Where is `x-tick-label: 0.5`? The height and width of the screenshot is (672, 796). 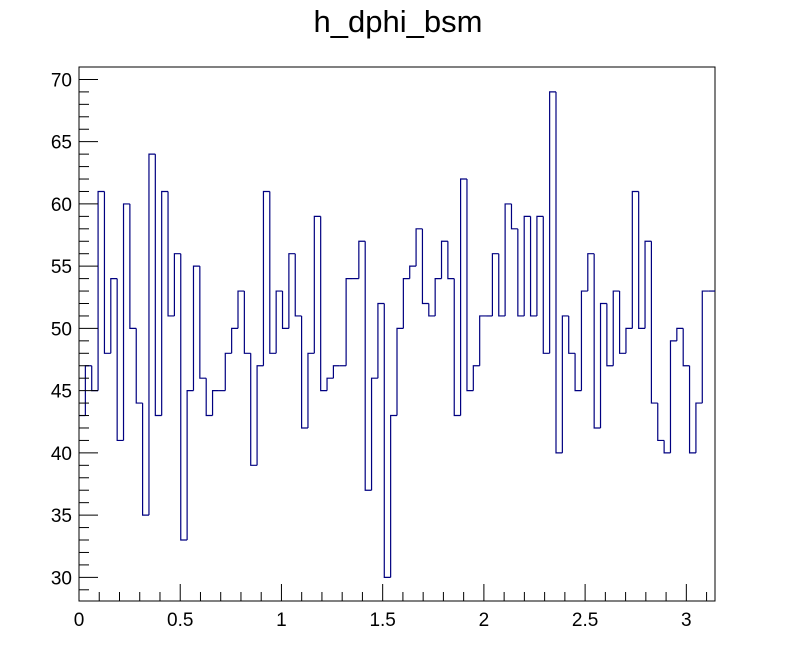 x-tick-label: 0.5 is located at coordinates (180, 620).